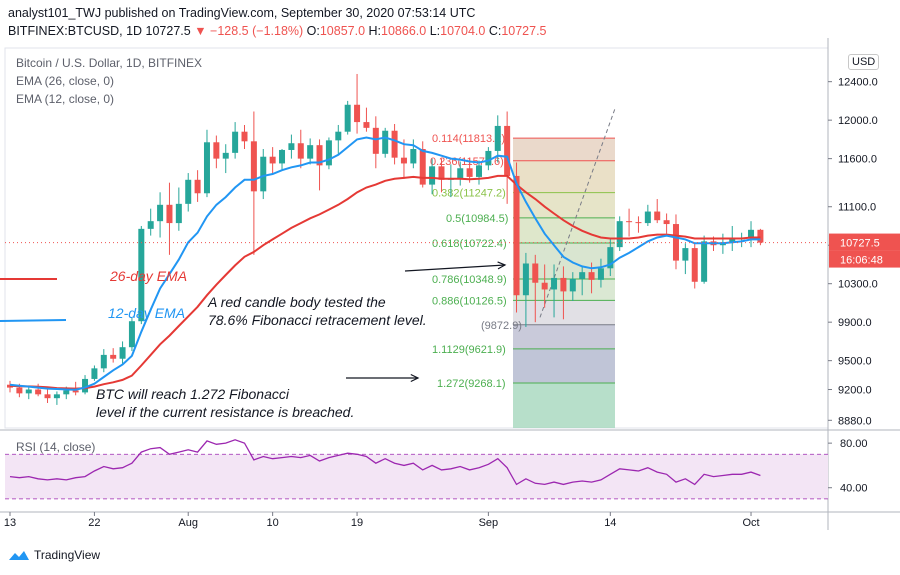 The height and width of the screenshot is (575, 900). I want to click on close-label: C:, so click(495, 31).